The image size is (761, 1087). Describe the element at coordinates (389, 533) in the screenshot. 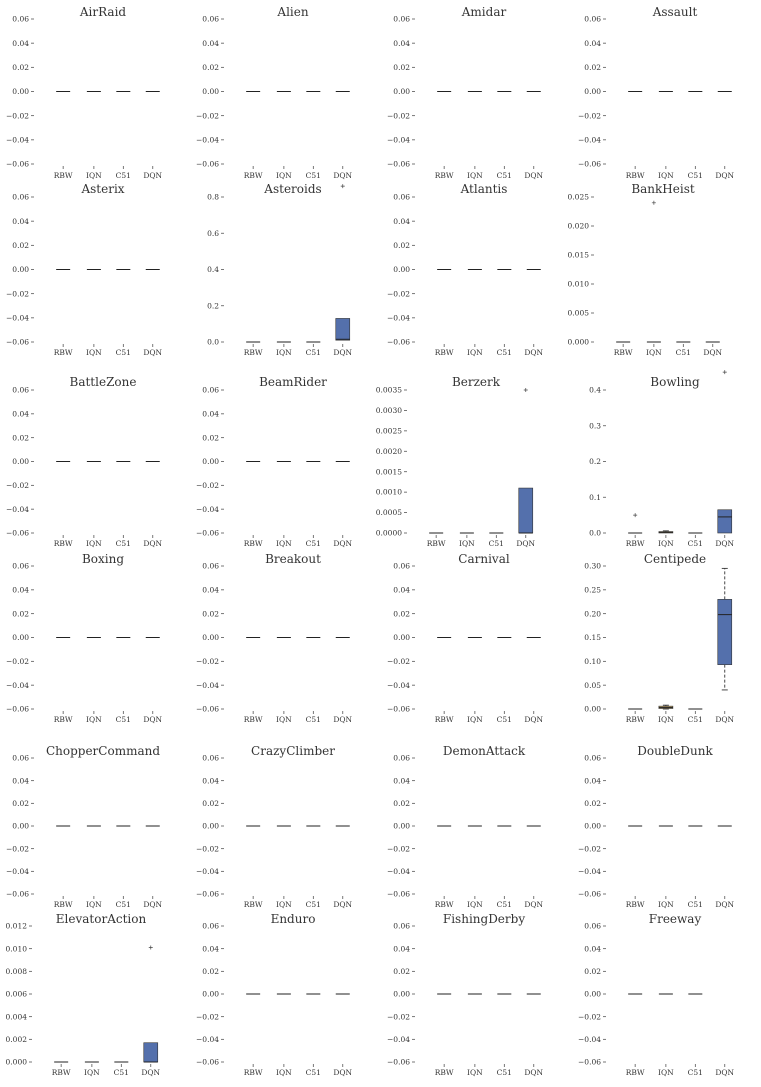

I see `y-tick-label: 0.0000` at that location.